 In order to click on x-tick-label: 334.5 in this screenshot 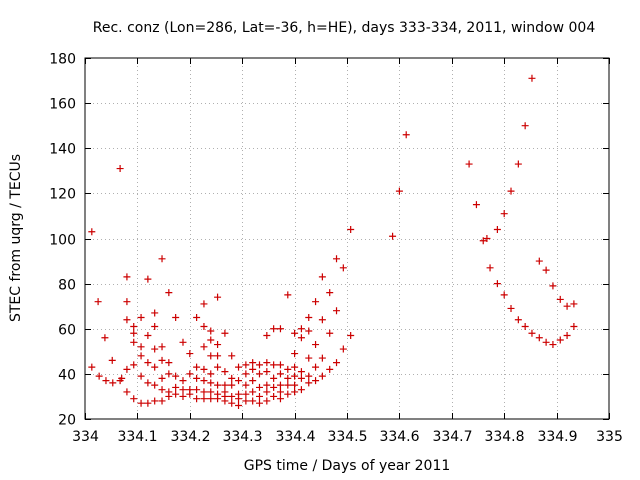, I will do `click(347, 437)`.